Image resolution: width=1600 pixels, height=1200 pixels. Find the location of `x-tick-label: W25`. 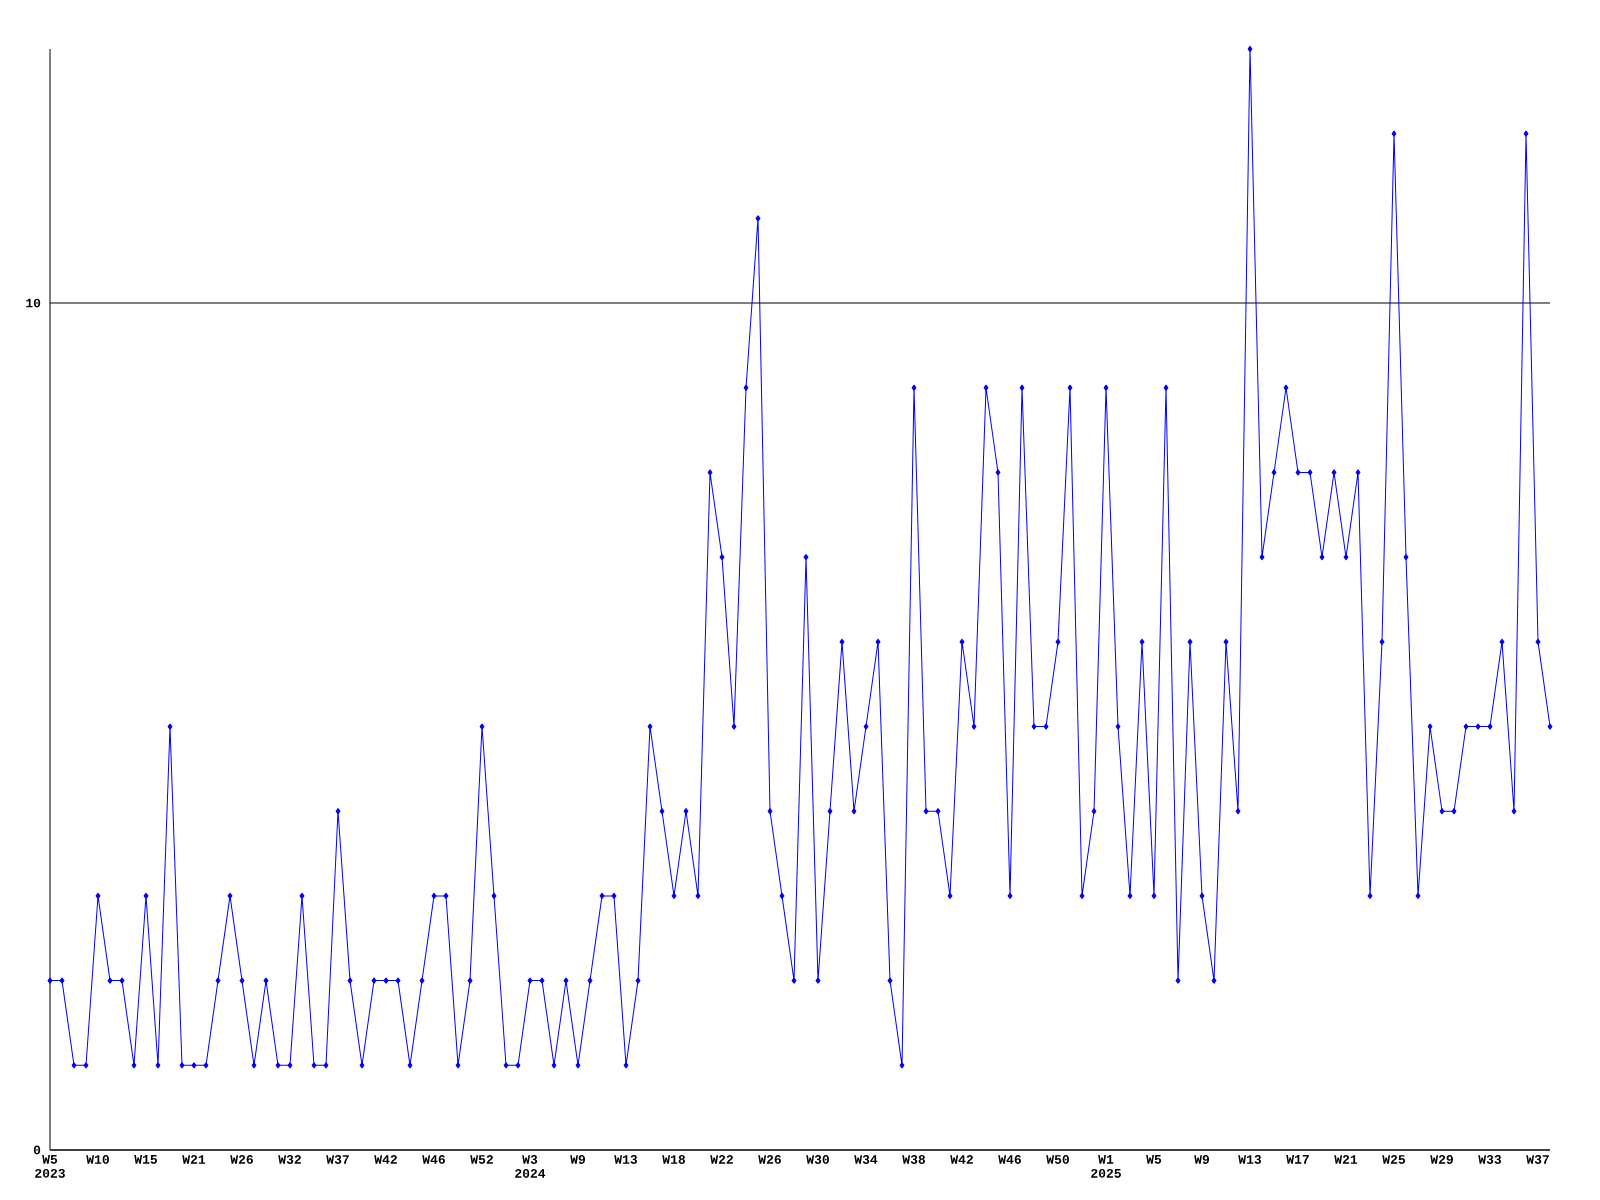

x-tick-label: W25 is located at coordinates (1394, 1159).